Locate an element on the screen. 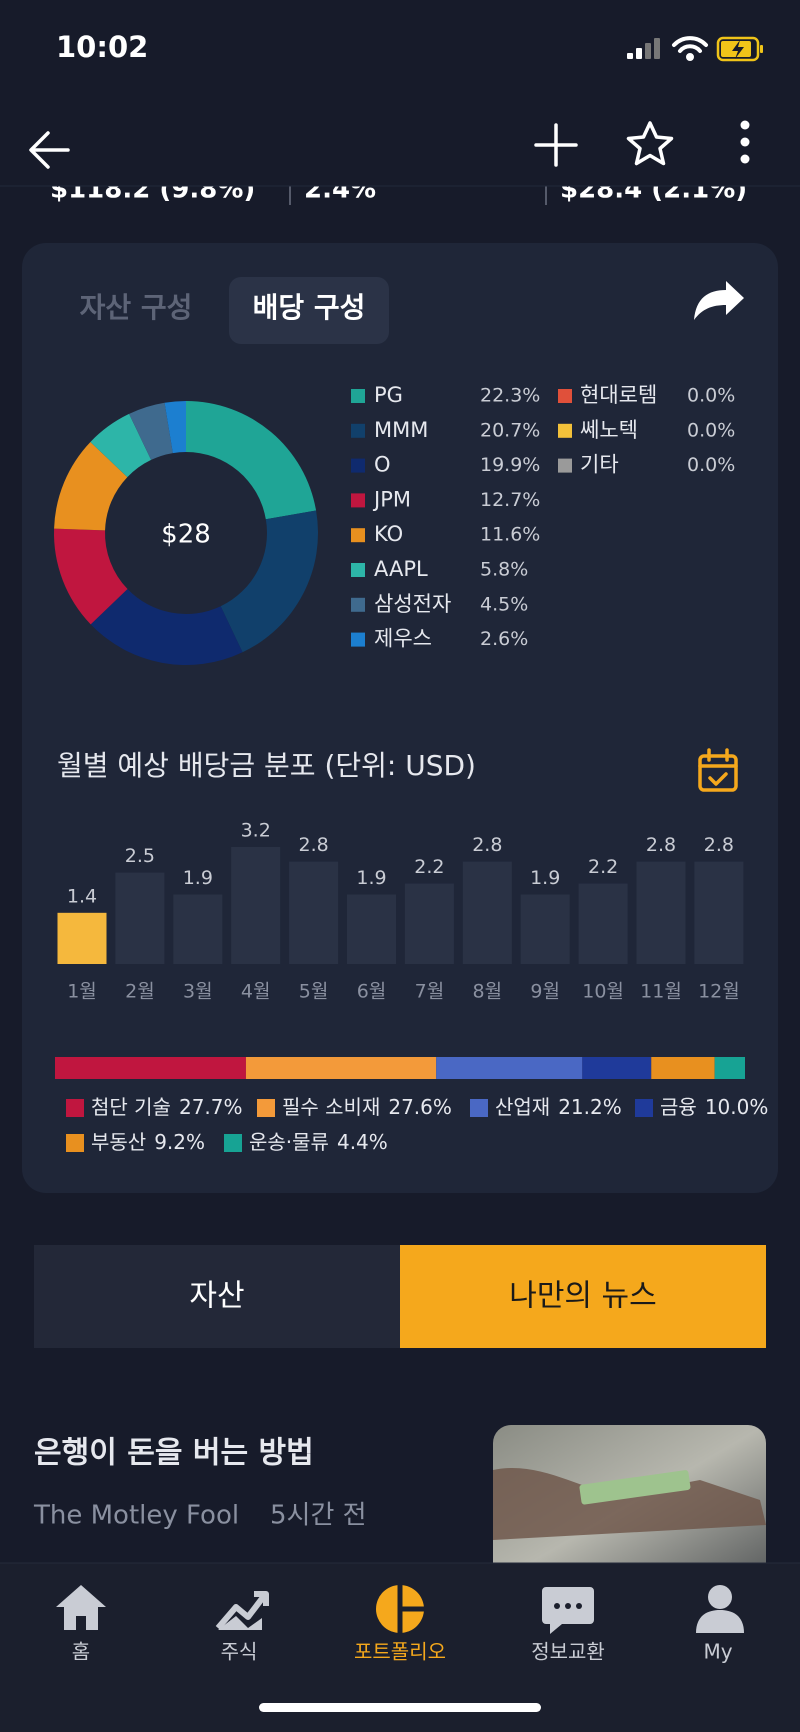  nav-home-icon is located at coordinates (81, 1607).